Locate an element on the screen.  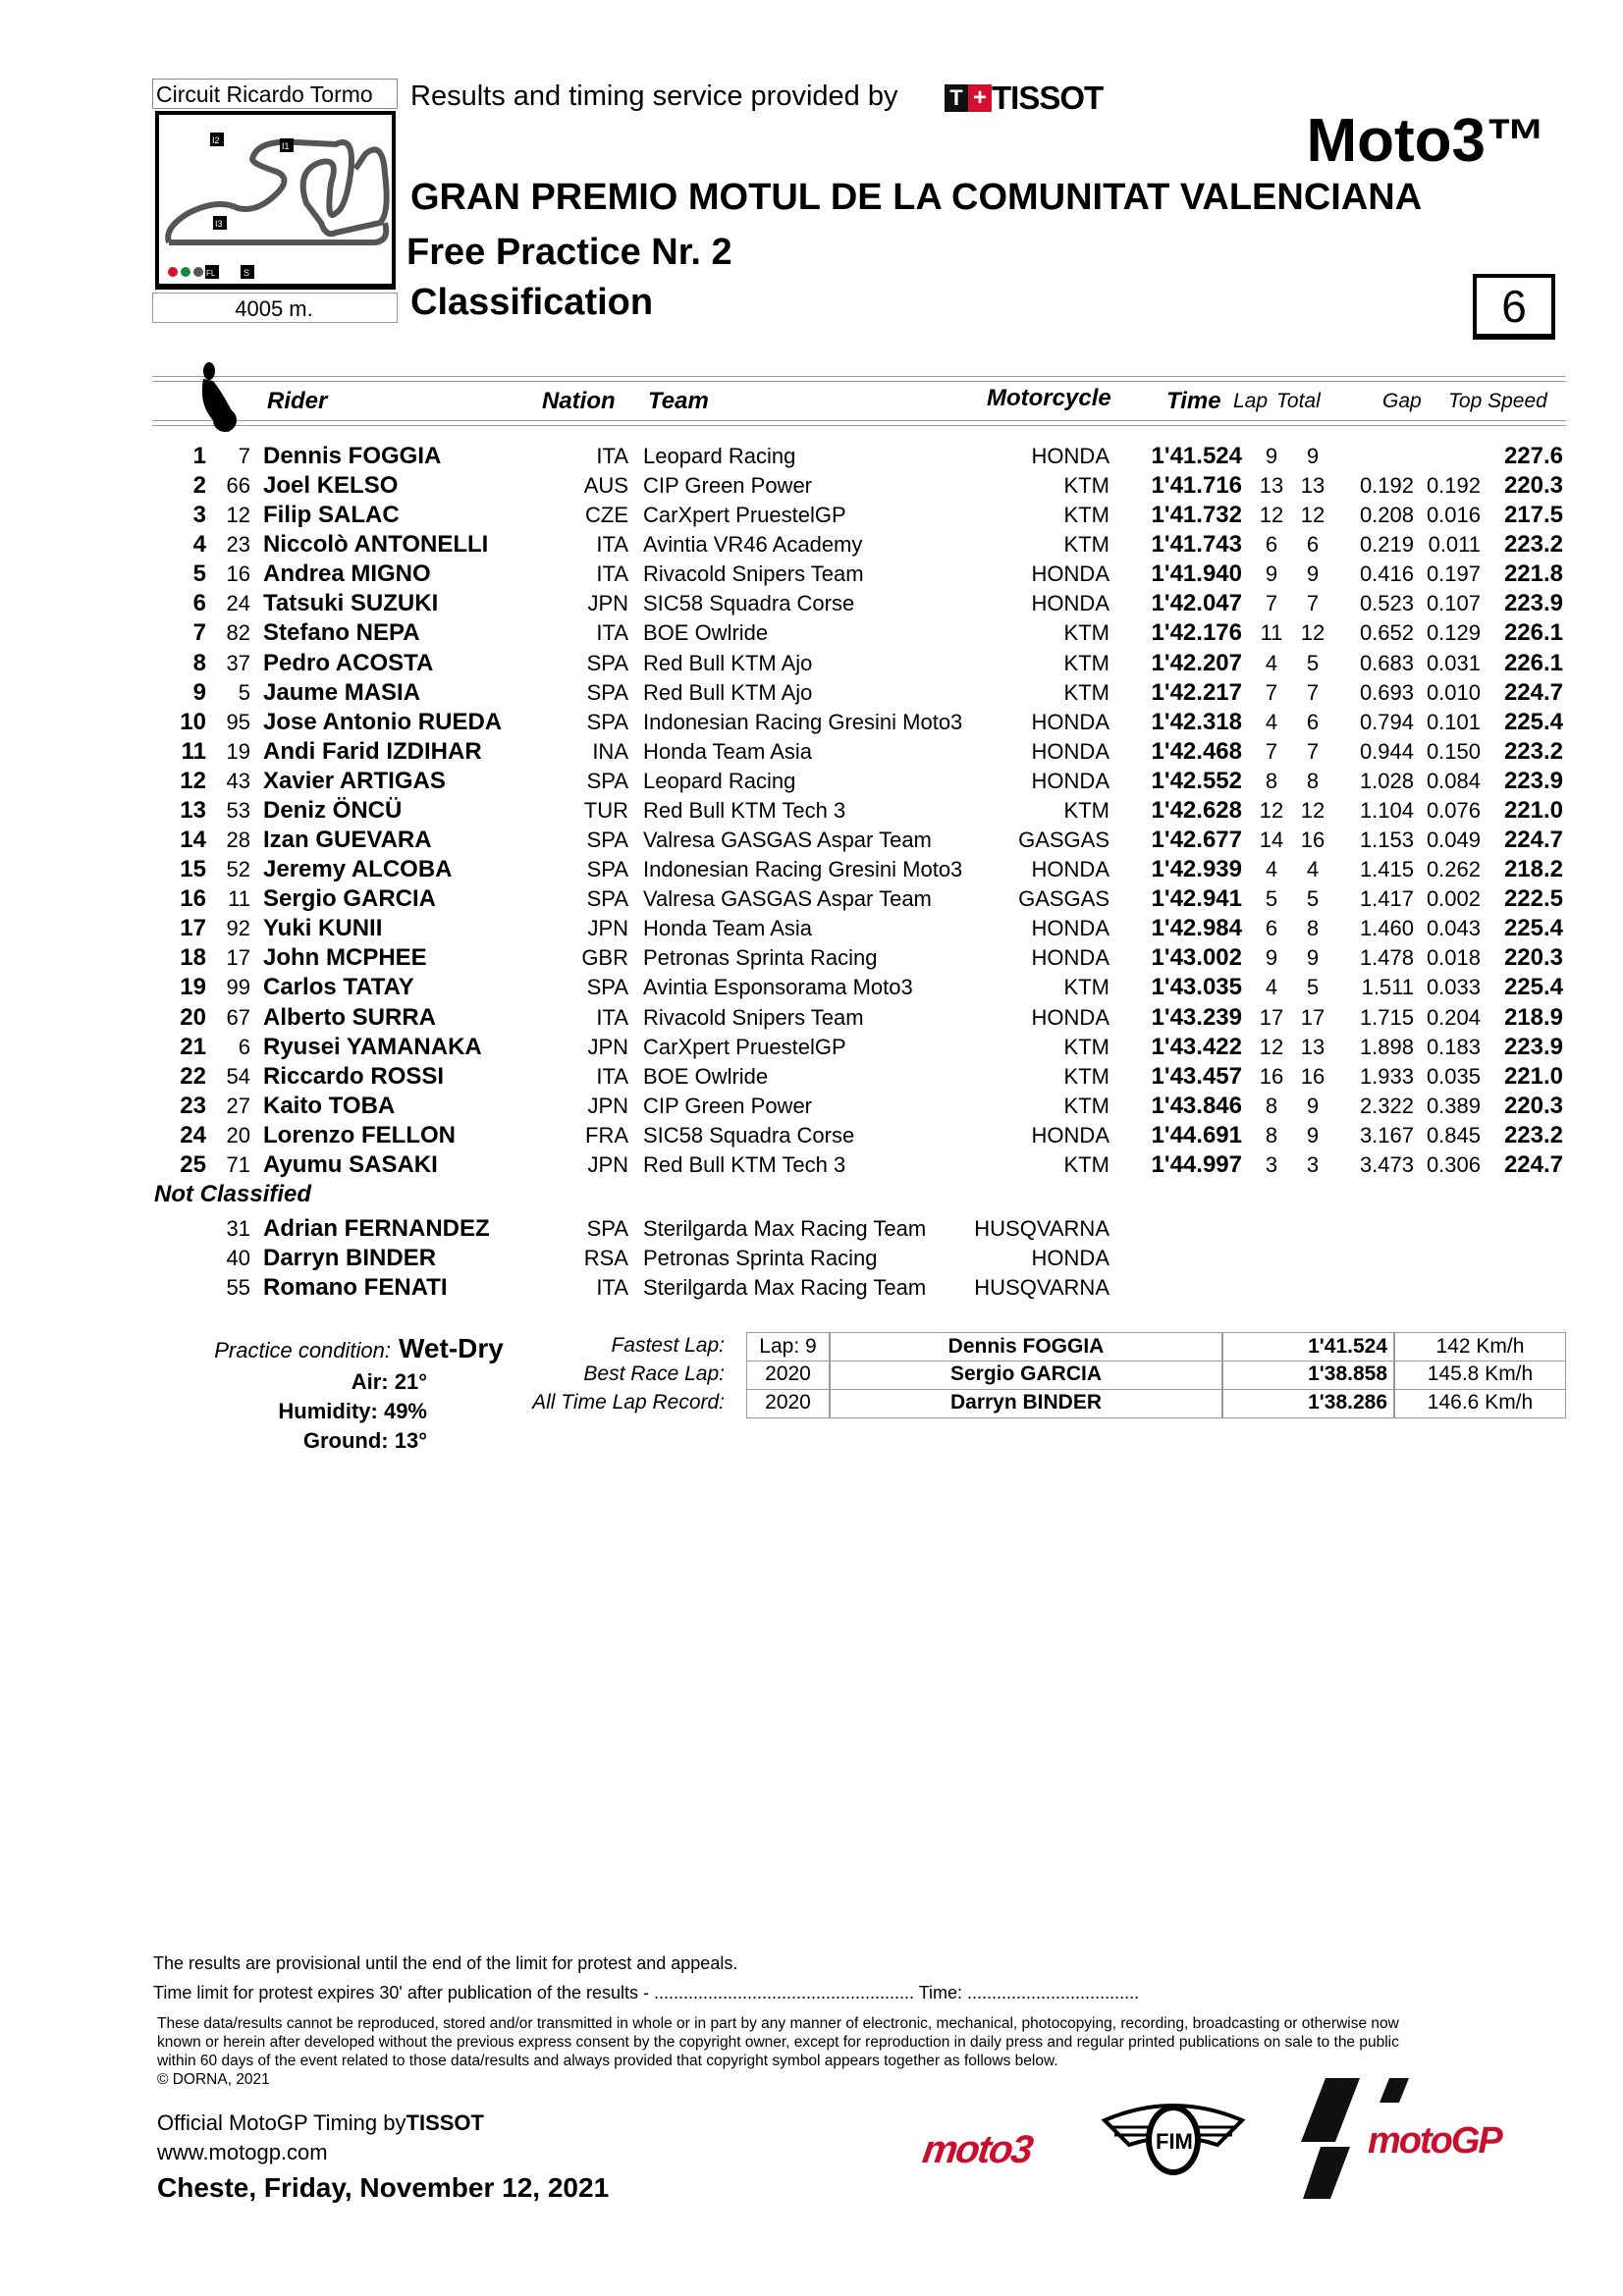
rider-name: Yuki KUNII is located at coordinates (323, 928).